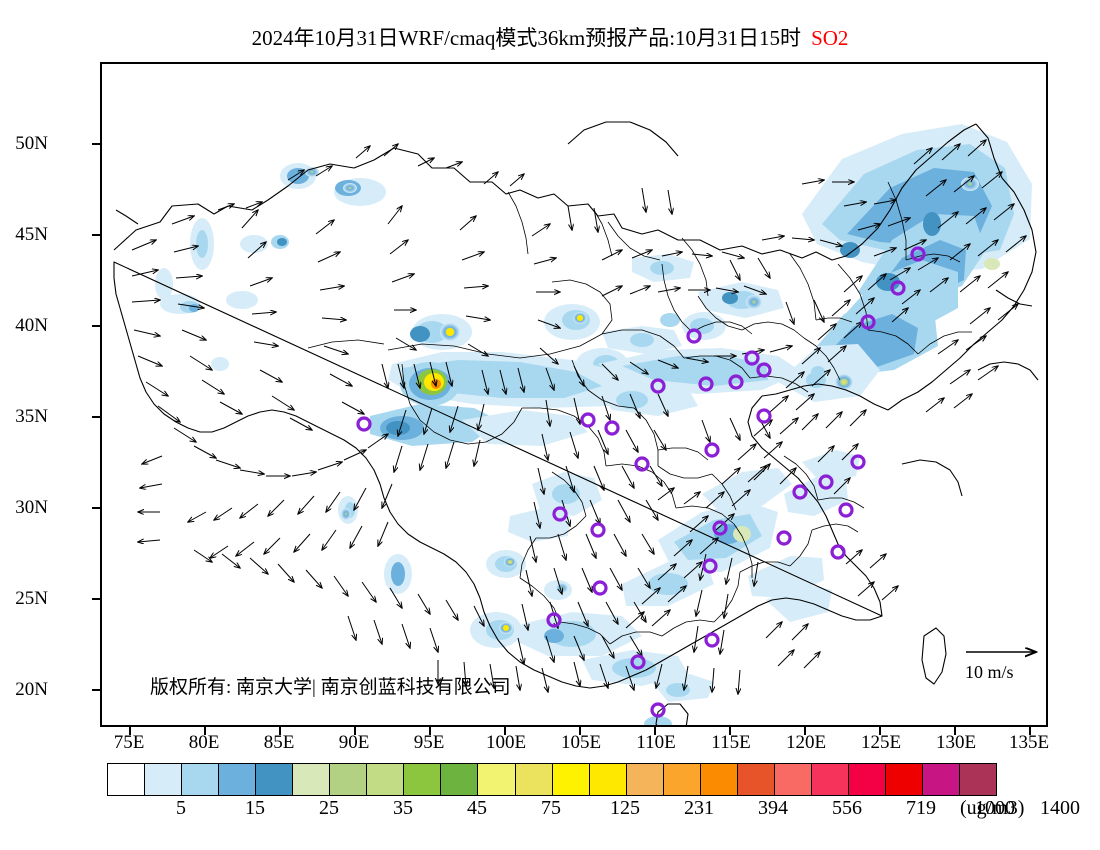 The image size is (1100, 850). I want to click on colorbar, so click(552, 779).